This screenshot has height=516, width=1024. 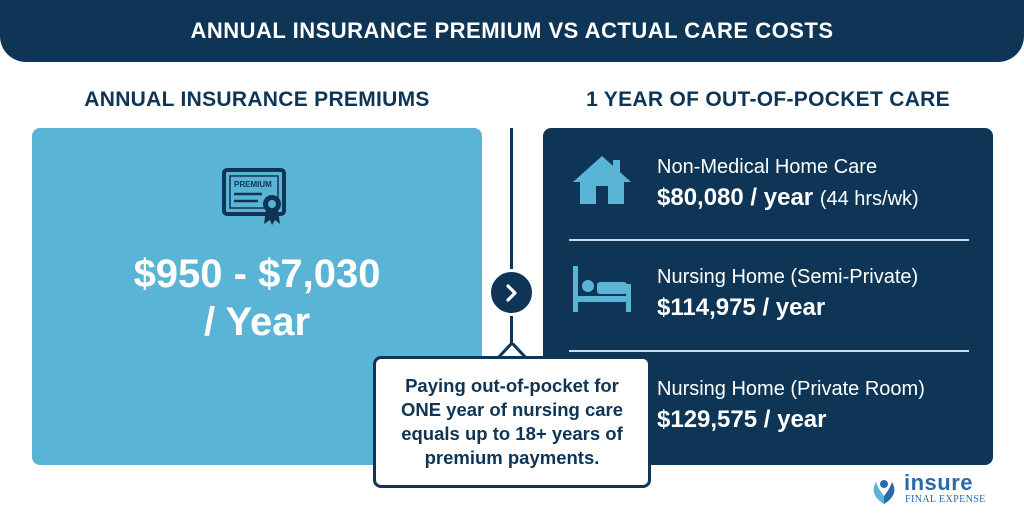 I want to click on care-cost-value: $129,575 / year, so click(x=742, y=419).